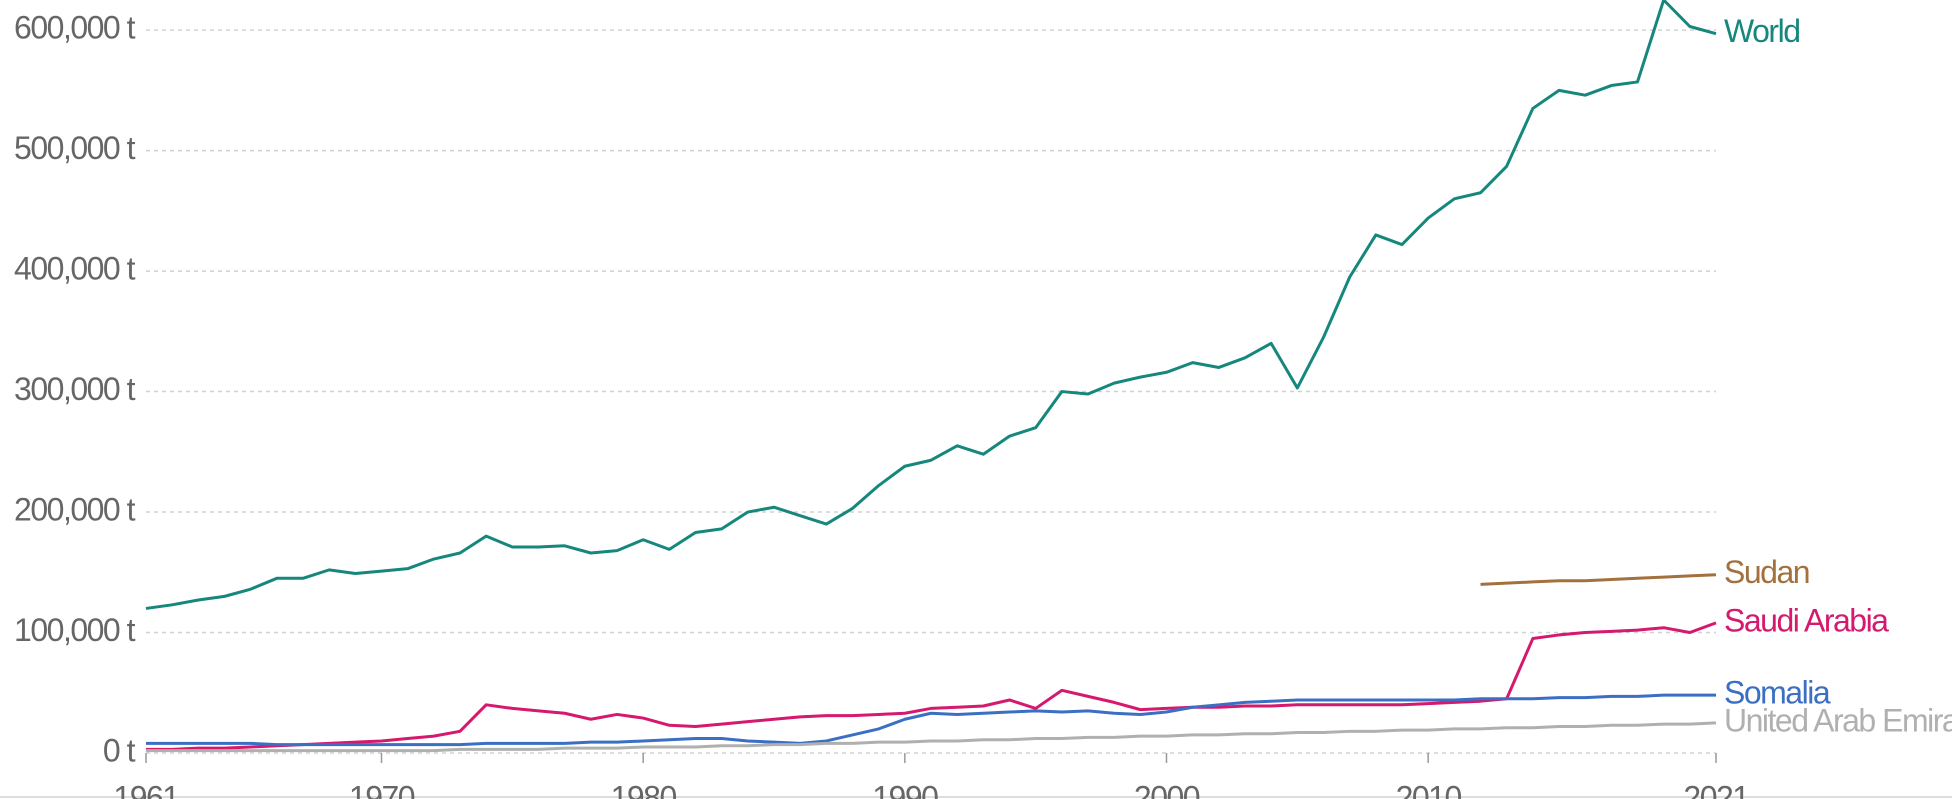 Image resolution: width=1952 pixels, height=799 pixels. What do you see at coordinates (75, 509) in the screenshot?
I see `y-tick-label: 200,000 t` at bounding box center [75, 509].